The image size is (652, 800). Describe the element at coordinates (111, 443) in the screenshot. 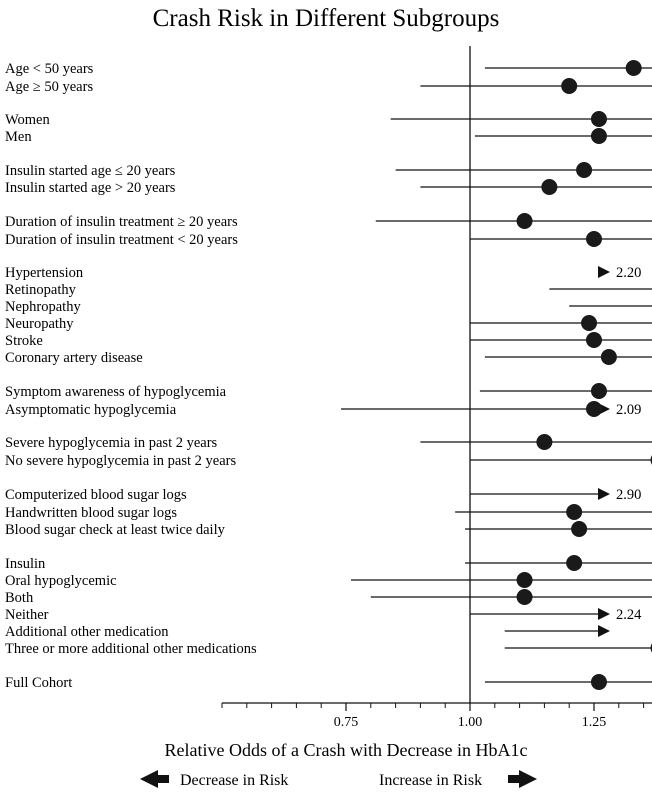

I see `subgroup-label: Severe hypoglycemia in past 2 years` at that location.